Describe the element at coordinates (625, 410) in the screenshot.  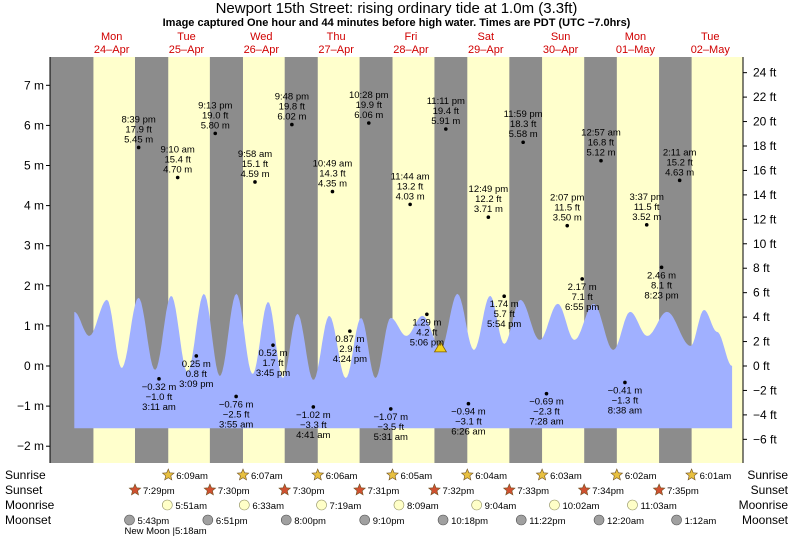
I see `extreme-time-label: 8:38 am` at that location.